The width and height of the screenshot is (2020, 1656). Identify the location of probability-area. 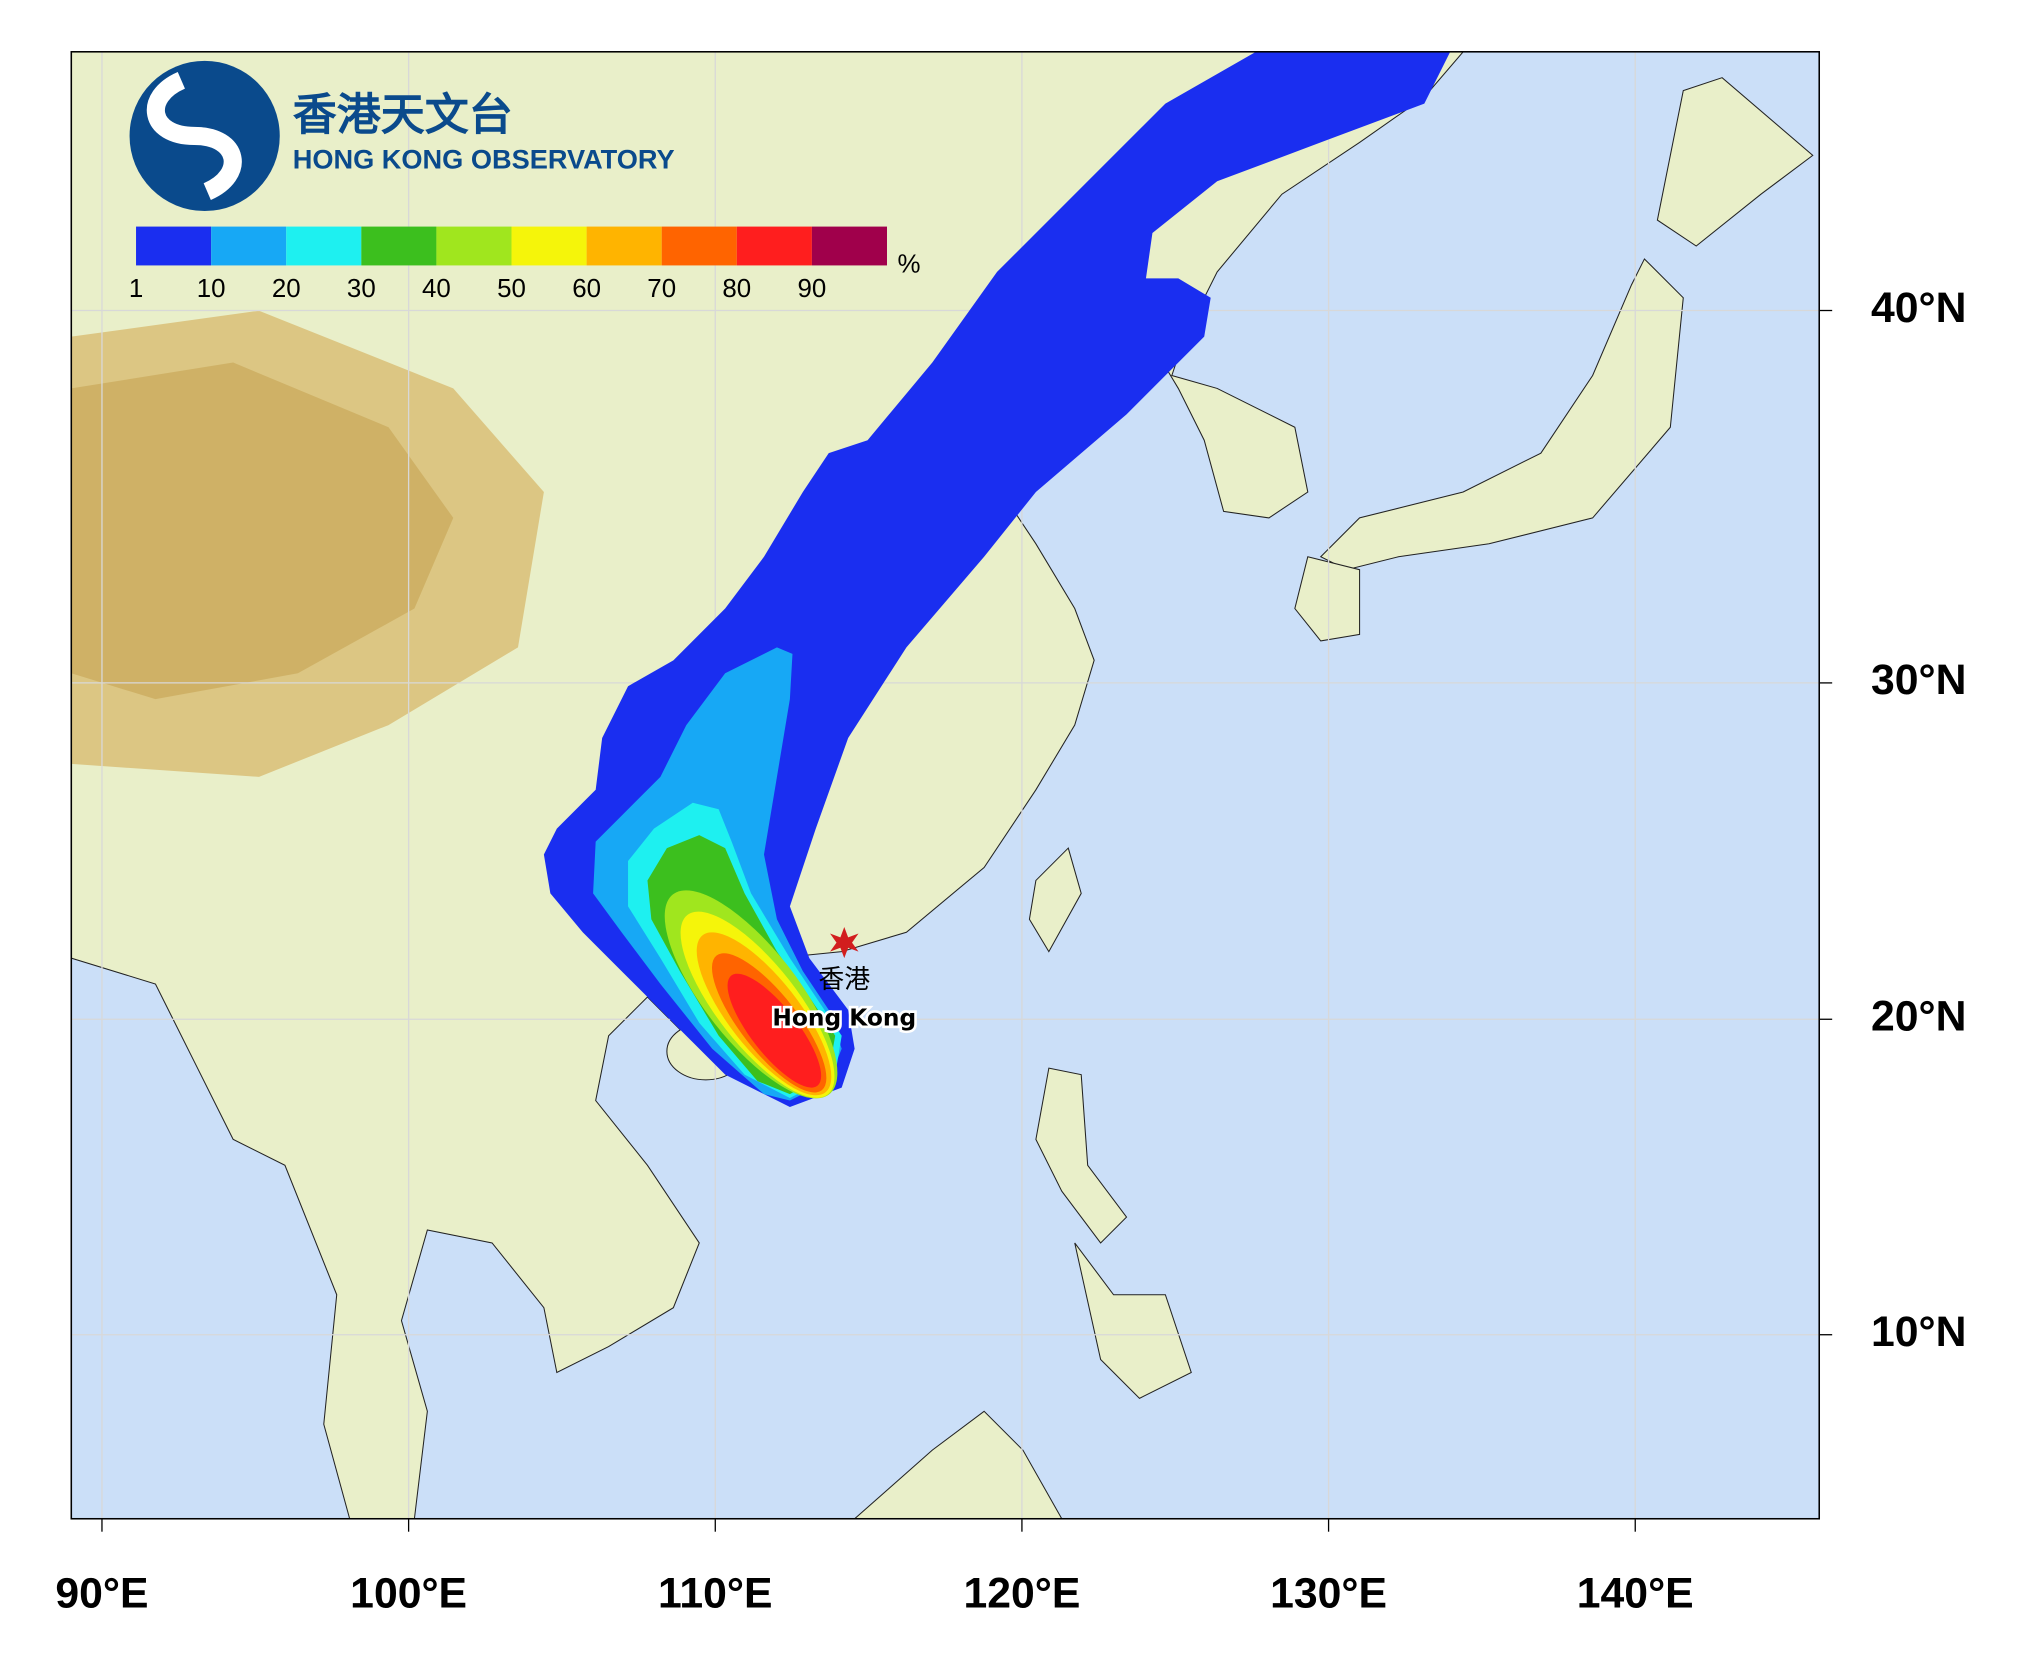
(774, 1030).